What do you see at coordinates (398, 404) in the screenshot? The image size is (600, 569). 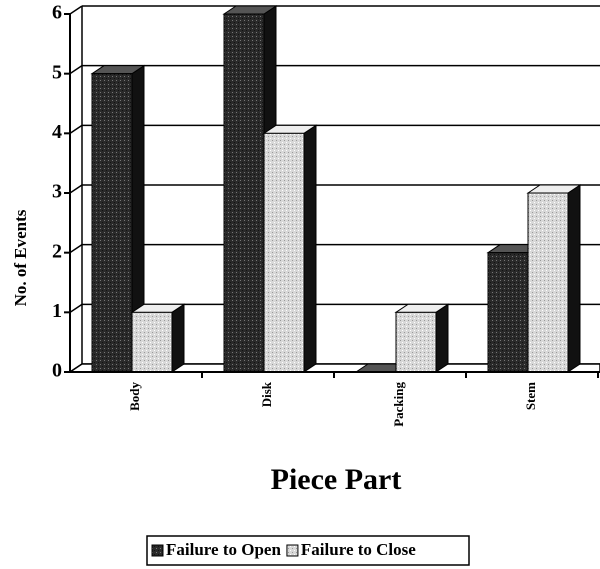 I see `x-tick-label: Packing` at bounding box center [398, 404].